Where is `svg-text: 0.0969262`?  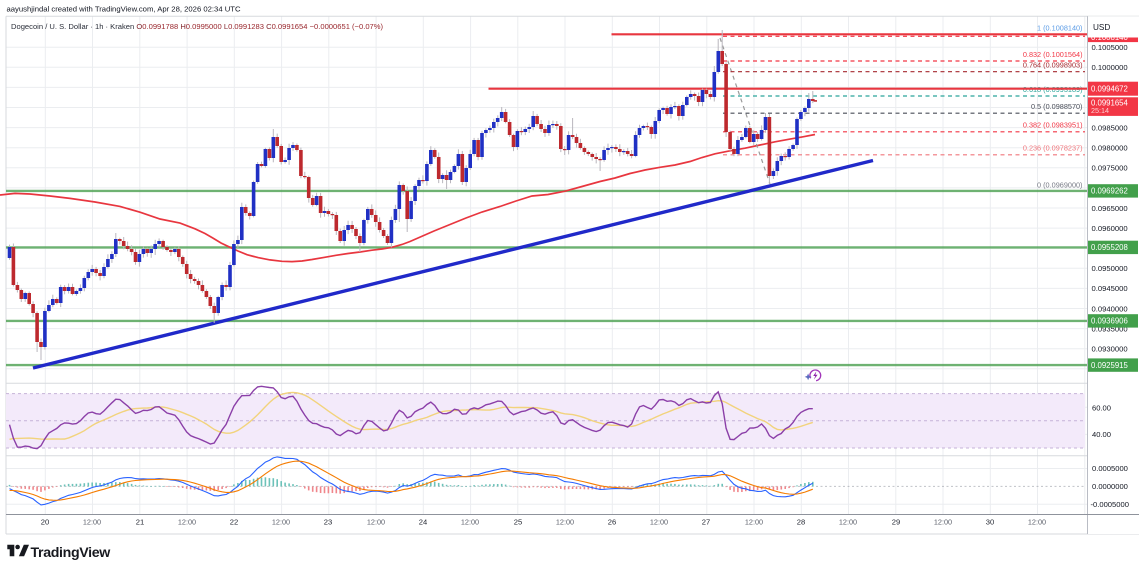
svg-text: 0.0969262 is located at coordinates (1109, 191).